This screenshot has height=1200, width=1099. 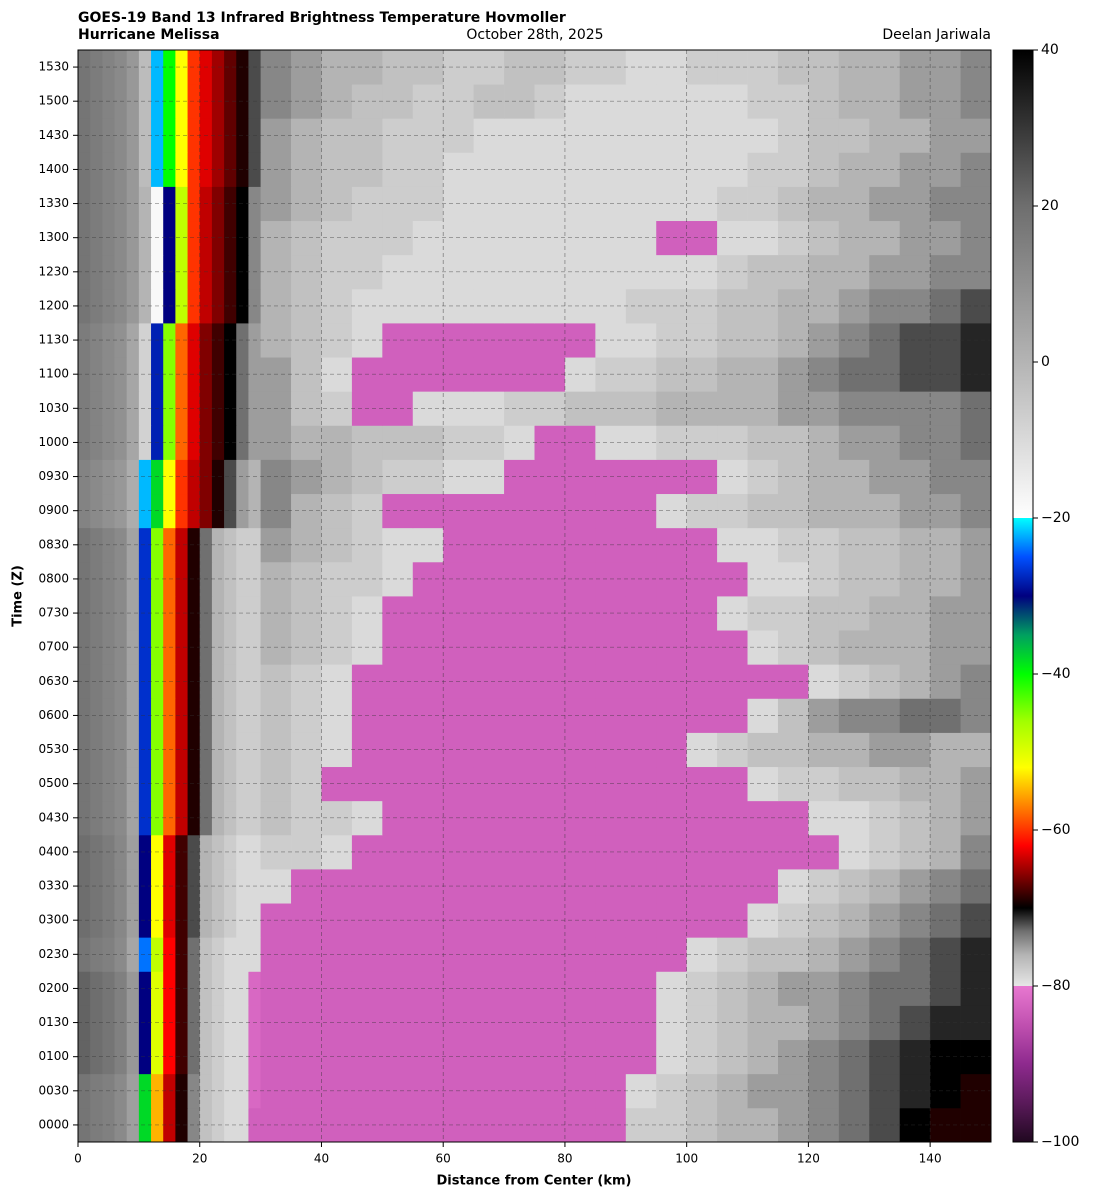 What do you see at coordinates (78, 1159) in the screenshot?
I see `x-tick-label: 0` at bounding box center [78, 1159].